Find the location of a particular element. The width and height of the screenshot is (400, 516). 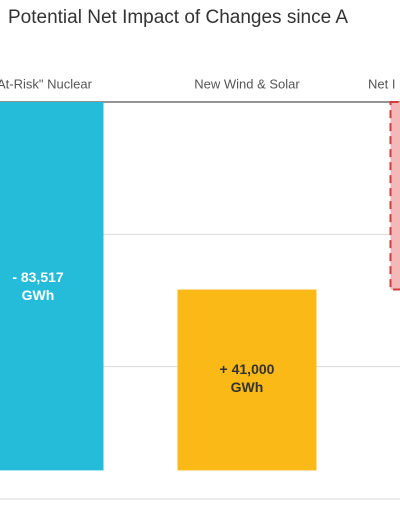

x-tick-label: New Wind & Solar is located at coordinates (247, 83).